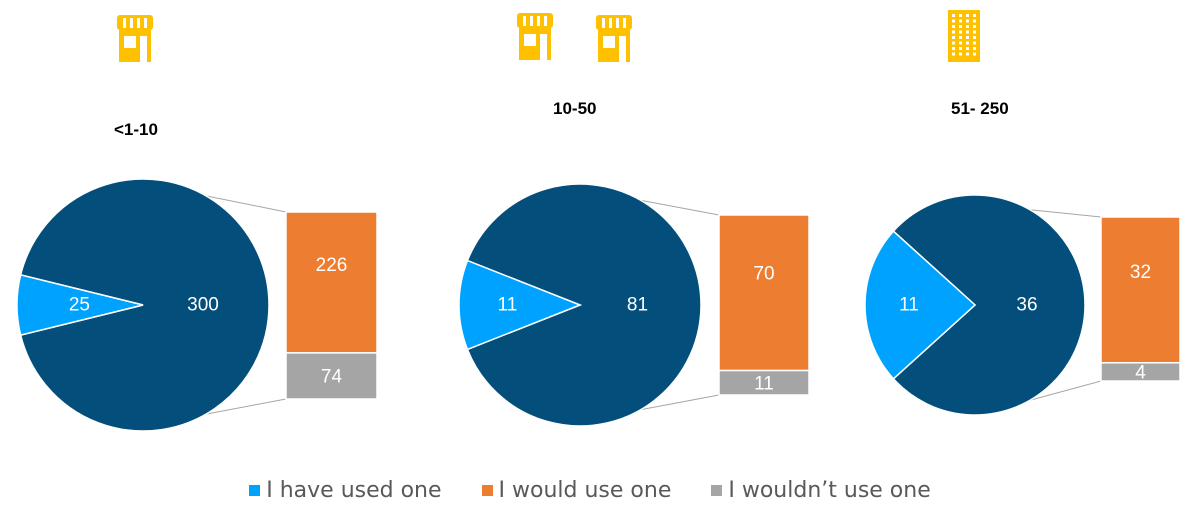  I want to click on bar-label-would-0: 226, so click(332, 265).